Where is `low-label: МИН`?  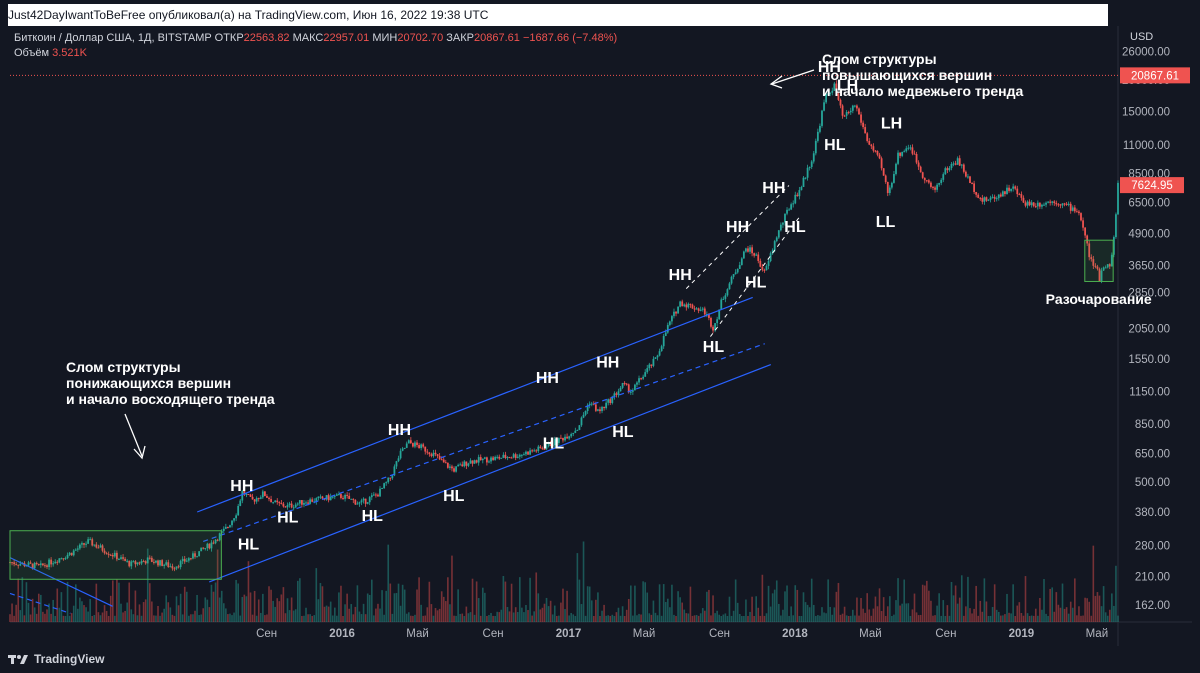 low-label: МИН is located at coordinates (385, 38).